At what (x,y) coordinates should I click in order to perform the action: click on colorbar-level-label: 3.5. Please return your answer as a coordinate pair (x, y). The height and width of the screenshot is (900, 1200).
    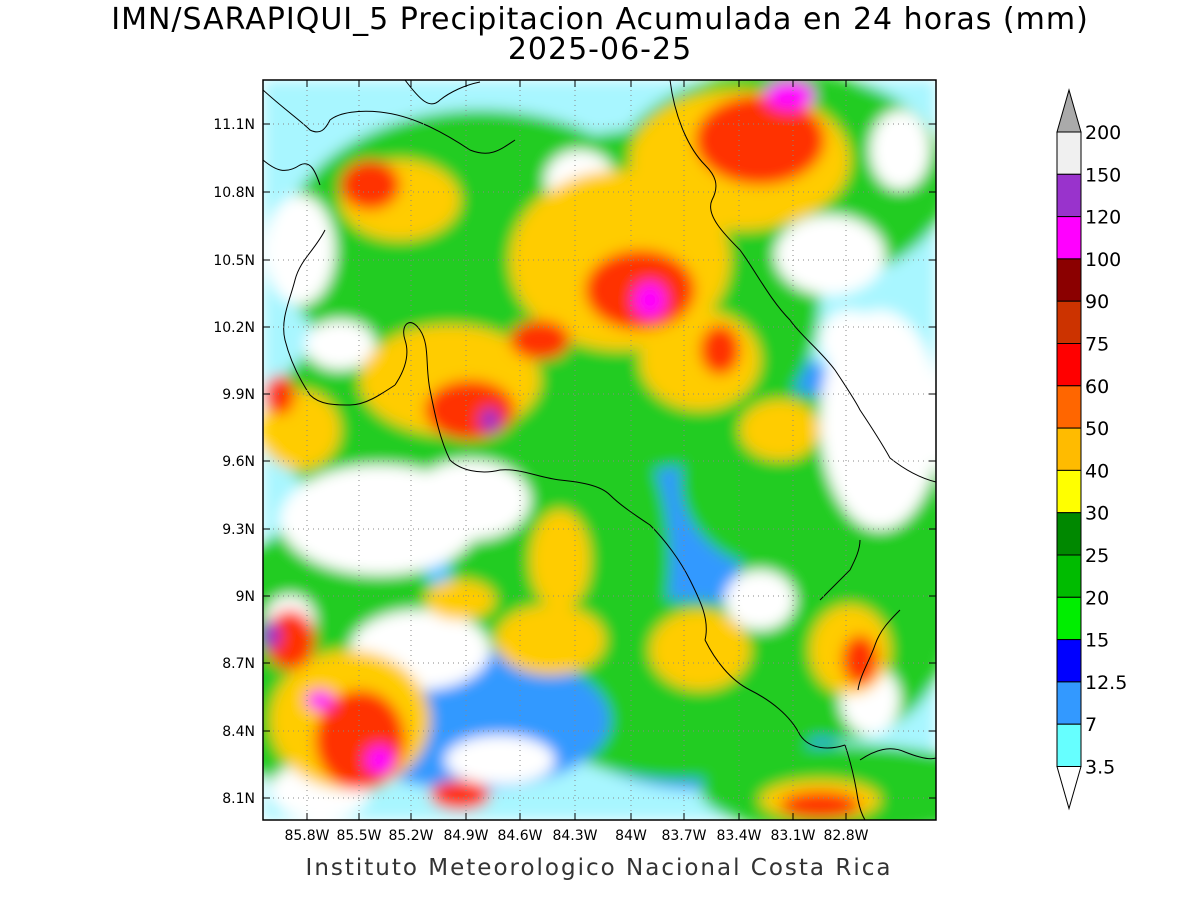
    Looking at the image, I should click on (1100, 768).